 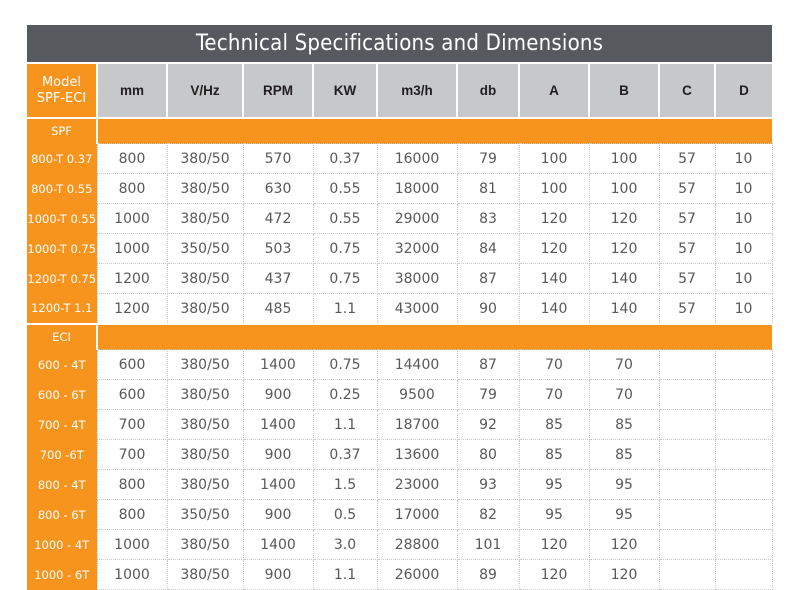 What do you see at coordinates (417, 278) in the screenshot?
I see `cell-m3h: 38000` at bounding box center [417, 278].